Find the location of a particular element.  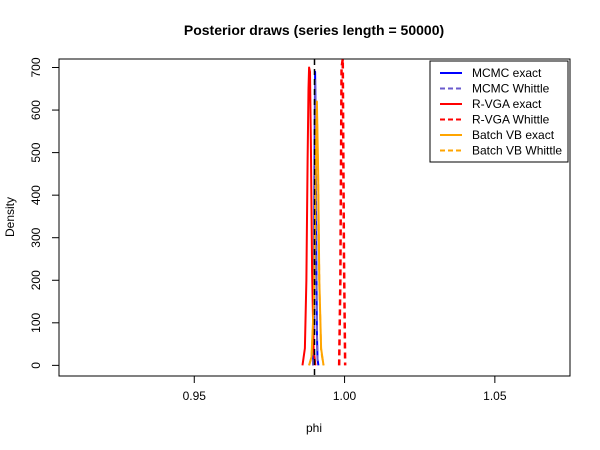

x-tick-label: 1.05 is located at coordinates (495, 396).